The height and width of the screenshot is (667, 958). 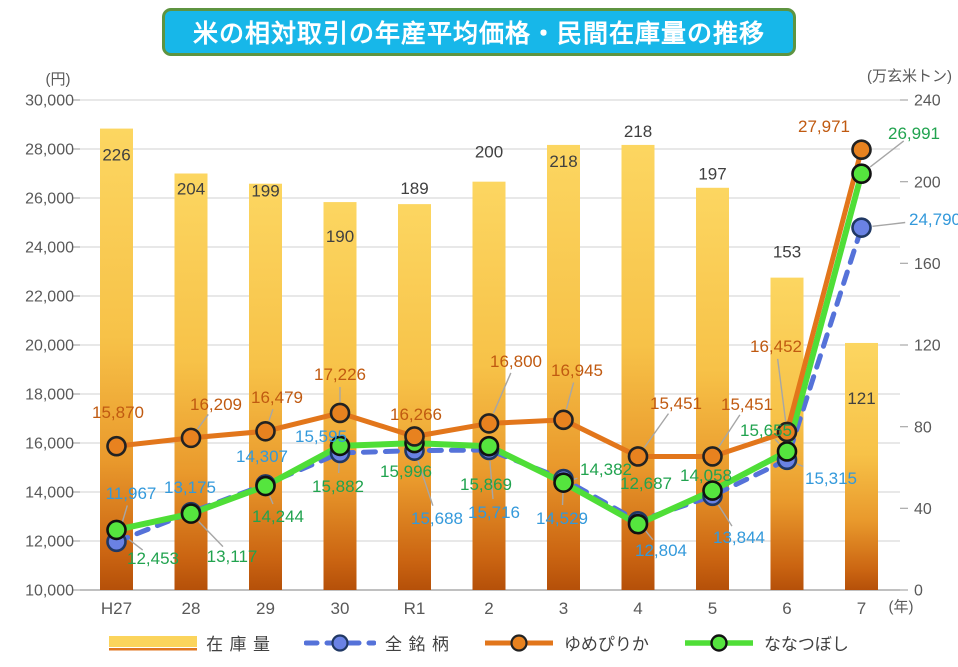 I want to click on legend-item-inventory: 在庫量, so click(x=189, y=642).